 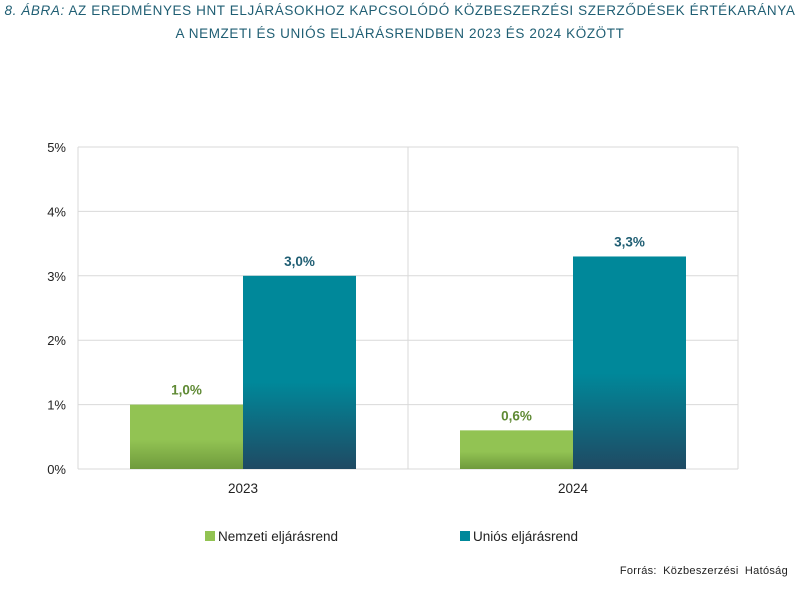 I want to click on x-tick-label: 2023, so click(x=243, y=488).